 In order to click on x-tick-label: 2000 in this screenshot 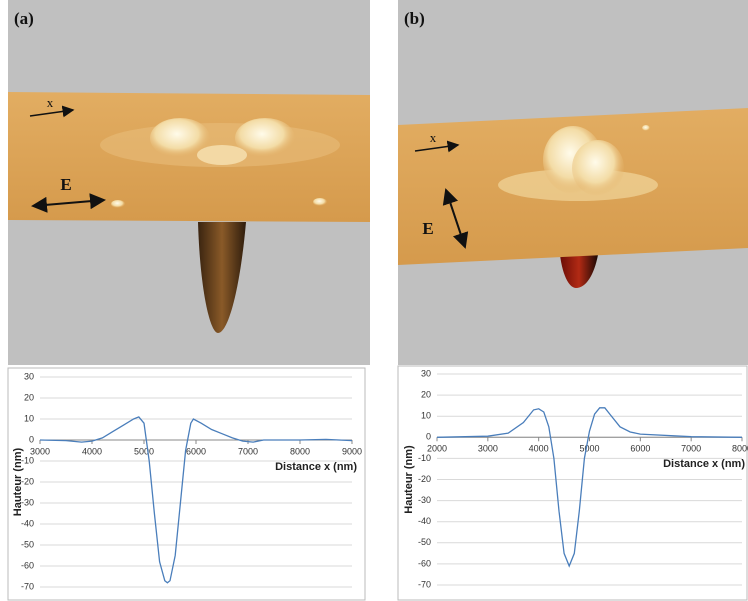, I will do `click(437, 449)`.